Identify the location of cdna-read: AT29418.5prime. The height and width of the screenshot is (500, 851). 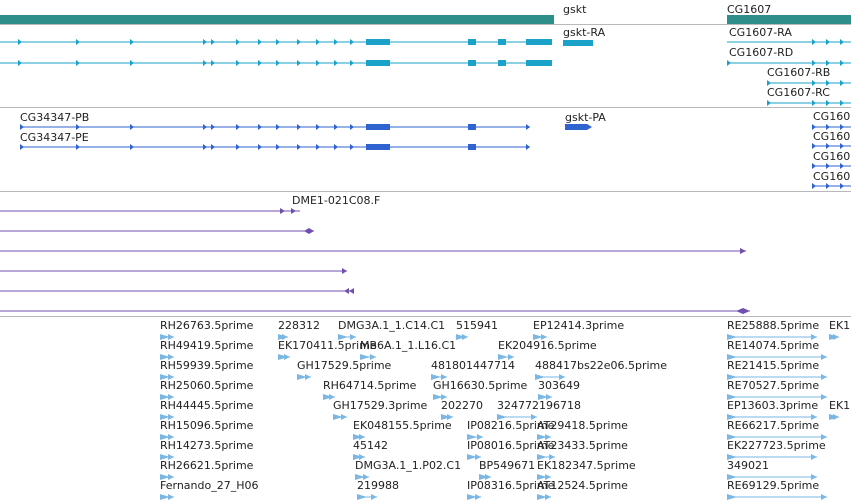
(582, 429).